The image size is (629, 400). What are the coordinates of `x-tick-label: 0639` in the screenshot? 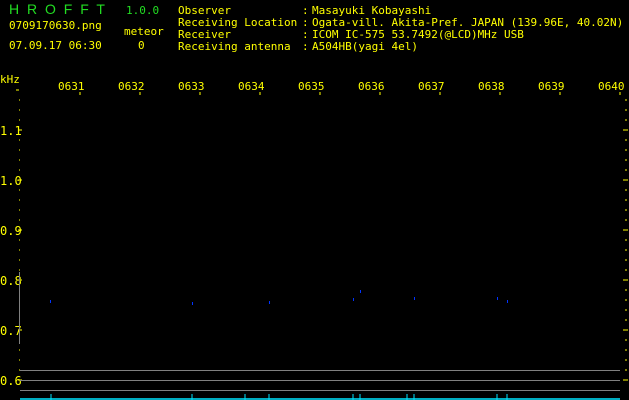 It's located at (551, 86).